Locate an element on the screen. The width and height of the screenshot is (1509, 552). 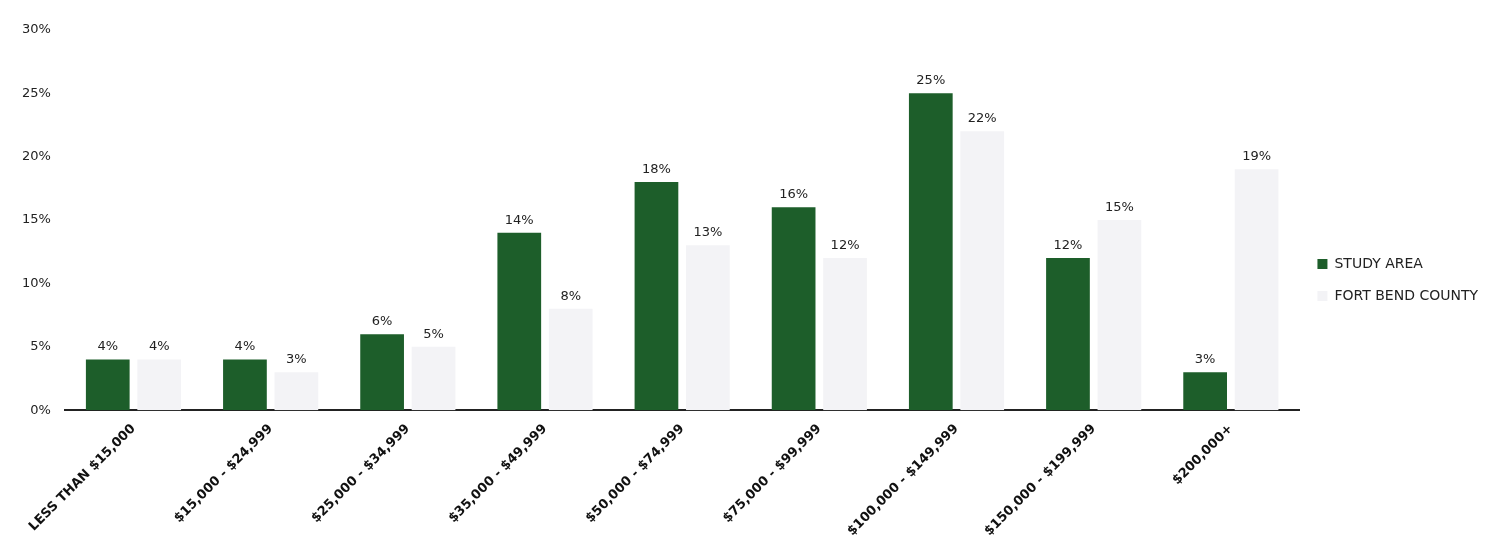
y-tick-label: 20% is located at coordinates (36, 155).